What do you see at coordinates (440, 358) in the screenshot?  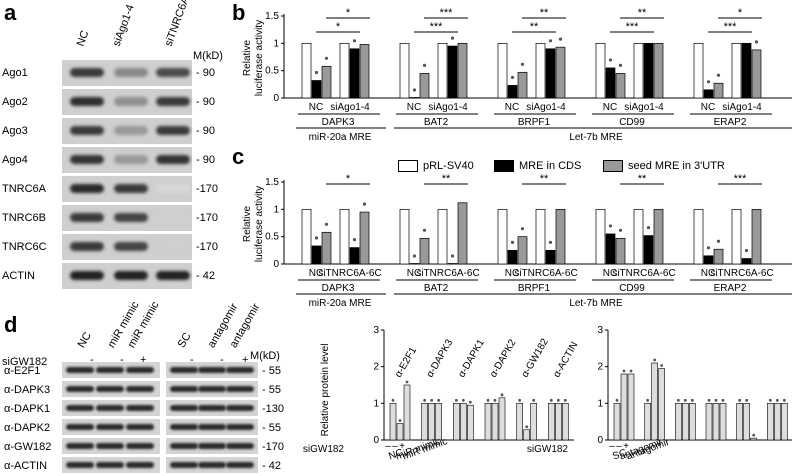 I see `column-label: α-DAPK3` at bounding box center [440, 358].